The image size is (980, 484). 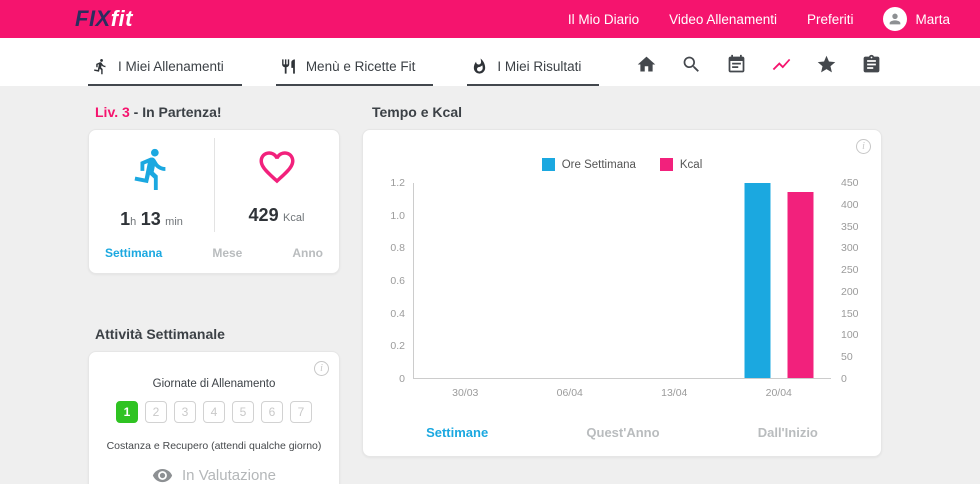 I want to click on filter-anno: Anno, so click(x=307, y=253).